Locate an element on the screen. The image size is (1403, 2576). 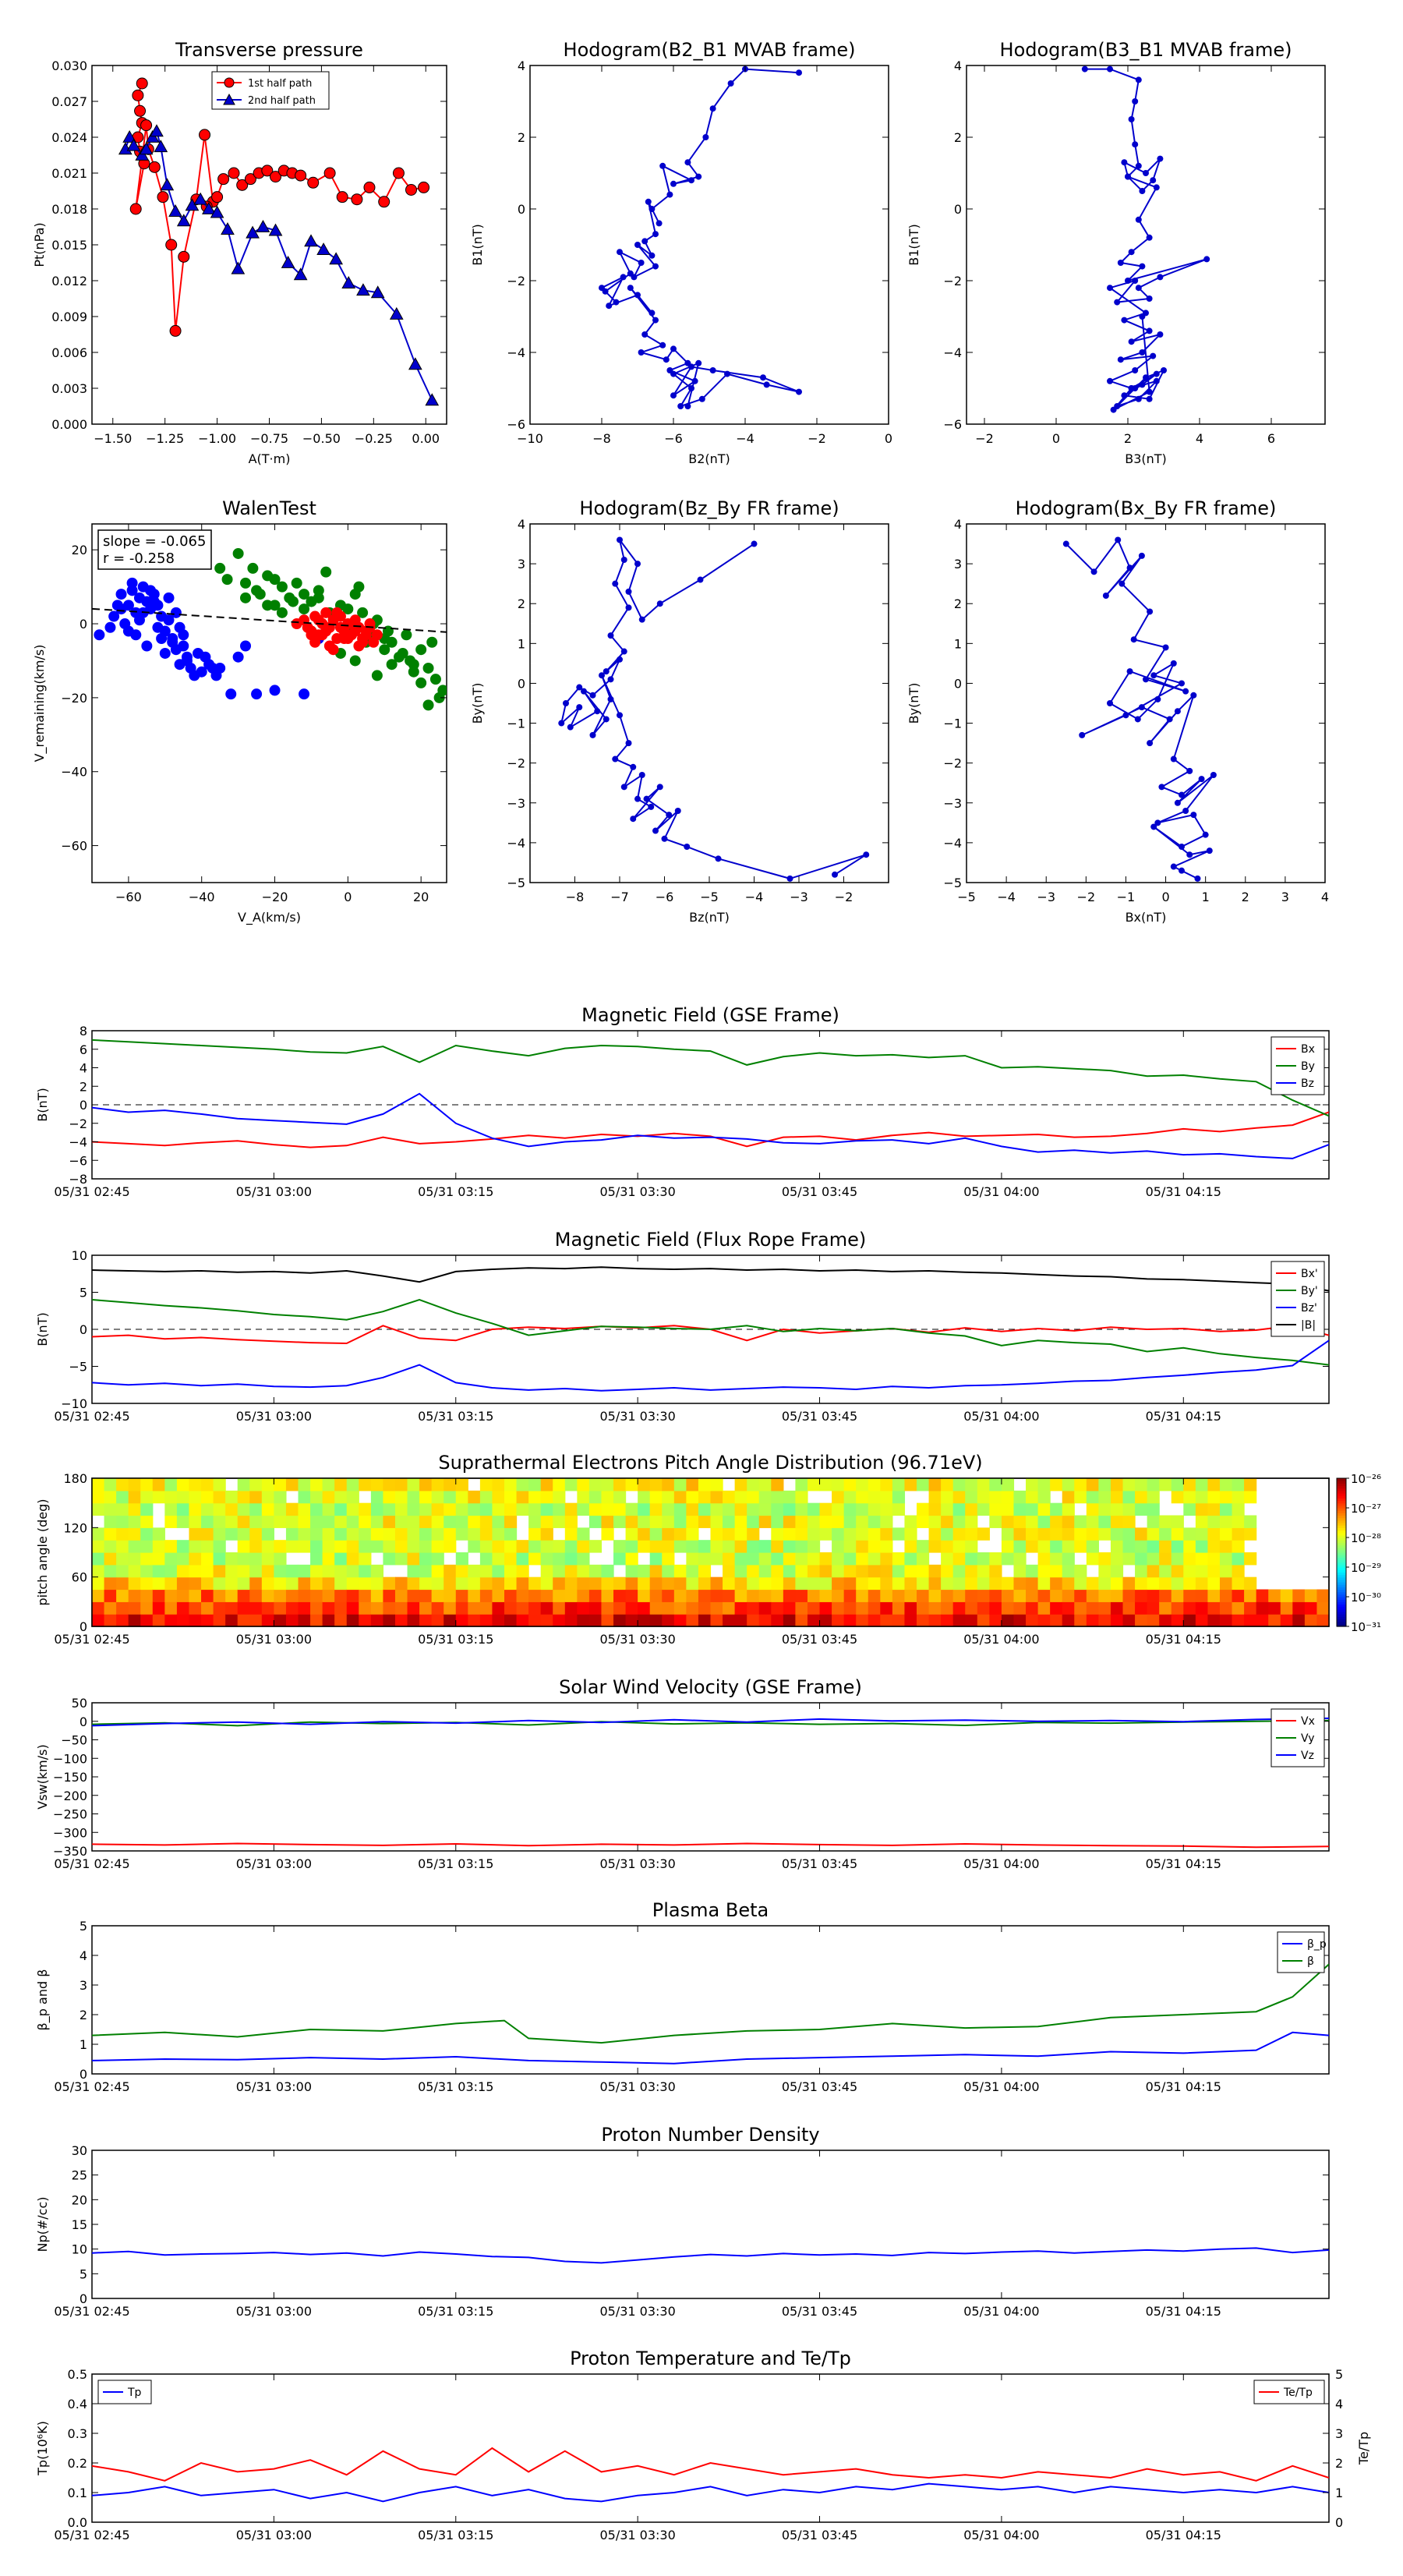
tp-time-label: 05/31 04:15 is located at coordinates (1183, 2535).